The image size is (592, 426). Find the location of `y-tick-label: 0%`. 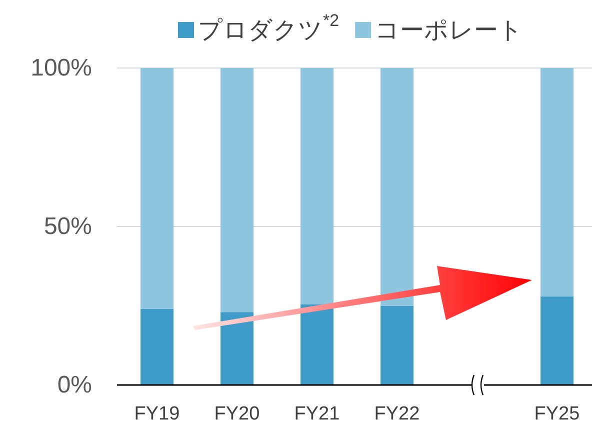

y-tick-label: 0% is located at coordinates (74, 385).